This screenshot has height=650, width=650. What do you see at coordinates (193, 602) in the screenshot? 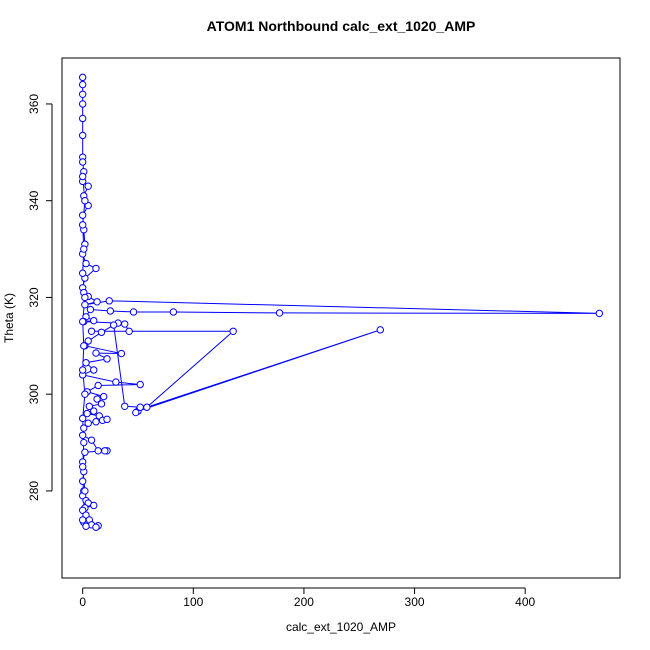
I see `x-tick-label: 100` at bounding box center [193, 602].